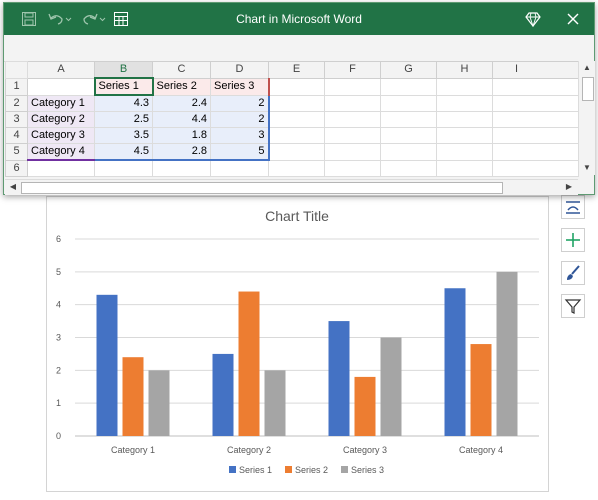 The width and height of the screenshot is (598, 500). I want to click on cell: 2.5, so click(123, 119).